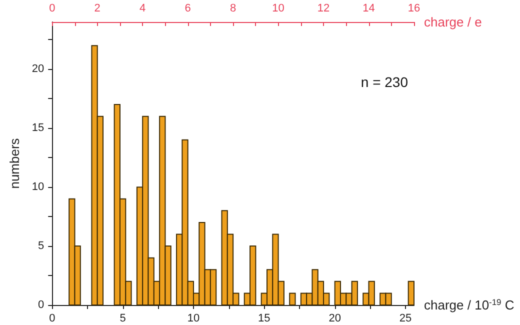  Describe the element at coordinates (233, 8) in the screenshot. I see `x2-tick-label: 8` at that location.